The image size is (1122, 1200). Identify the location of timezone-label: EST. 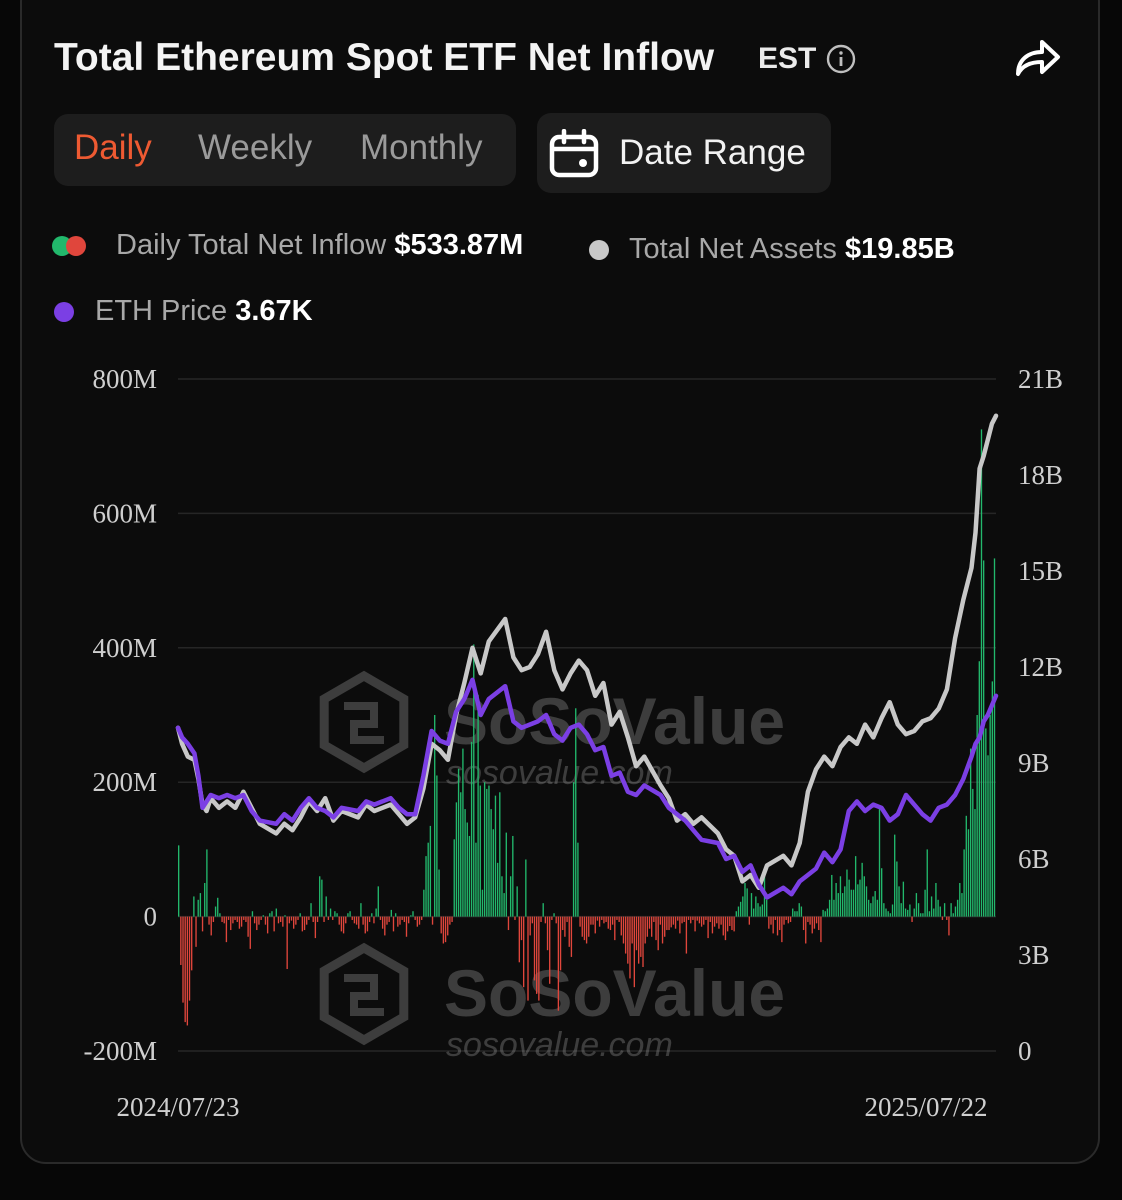
(787, 58).